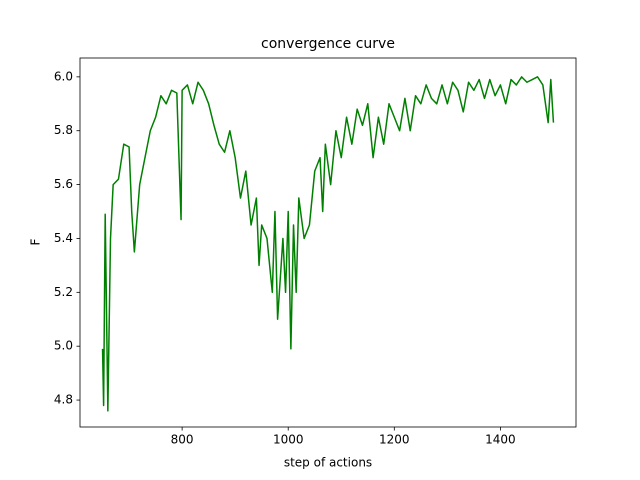 This screenshot has height=480, width=640. I want to click on y-tick-label: 6.0, so click(63, 76).